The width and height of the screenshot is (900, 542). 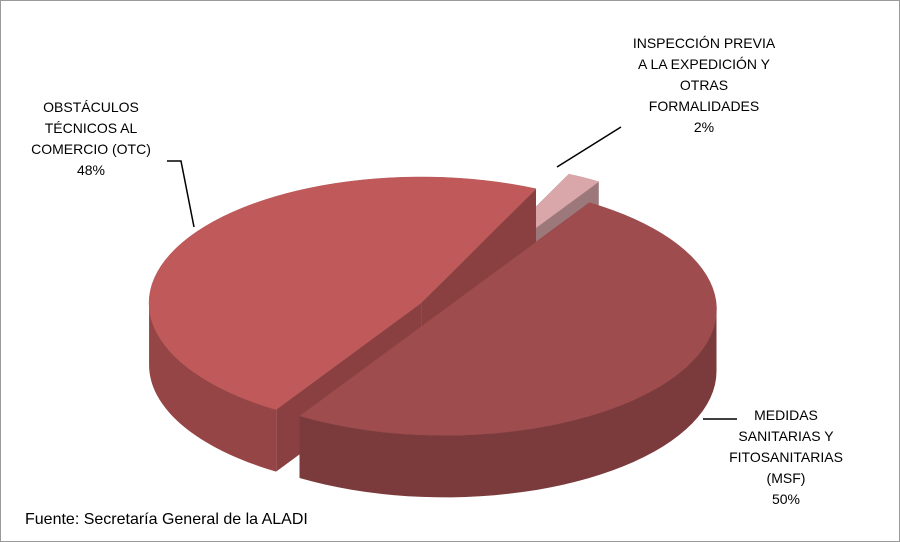 What do you see at coordinates (166, 519) in the screenshot?
I see `source-note: Fuente: Secretaría General de la ALADI` at bounding box center [166, 519].